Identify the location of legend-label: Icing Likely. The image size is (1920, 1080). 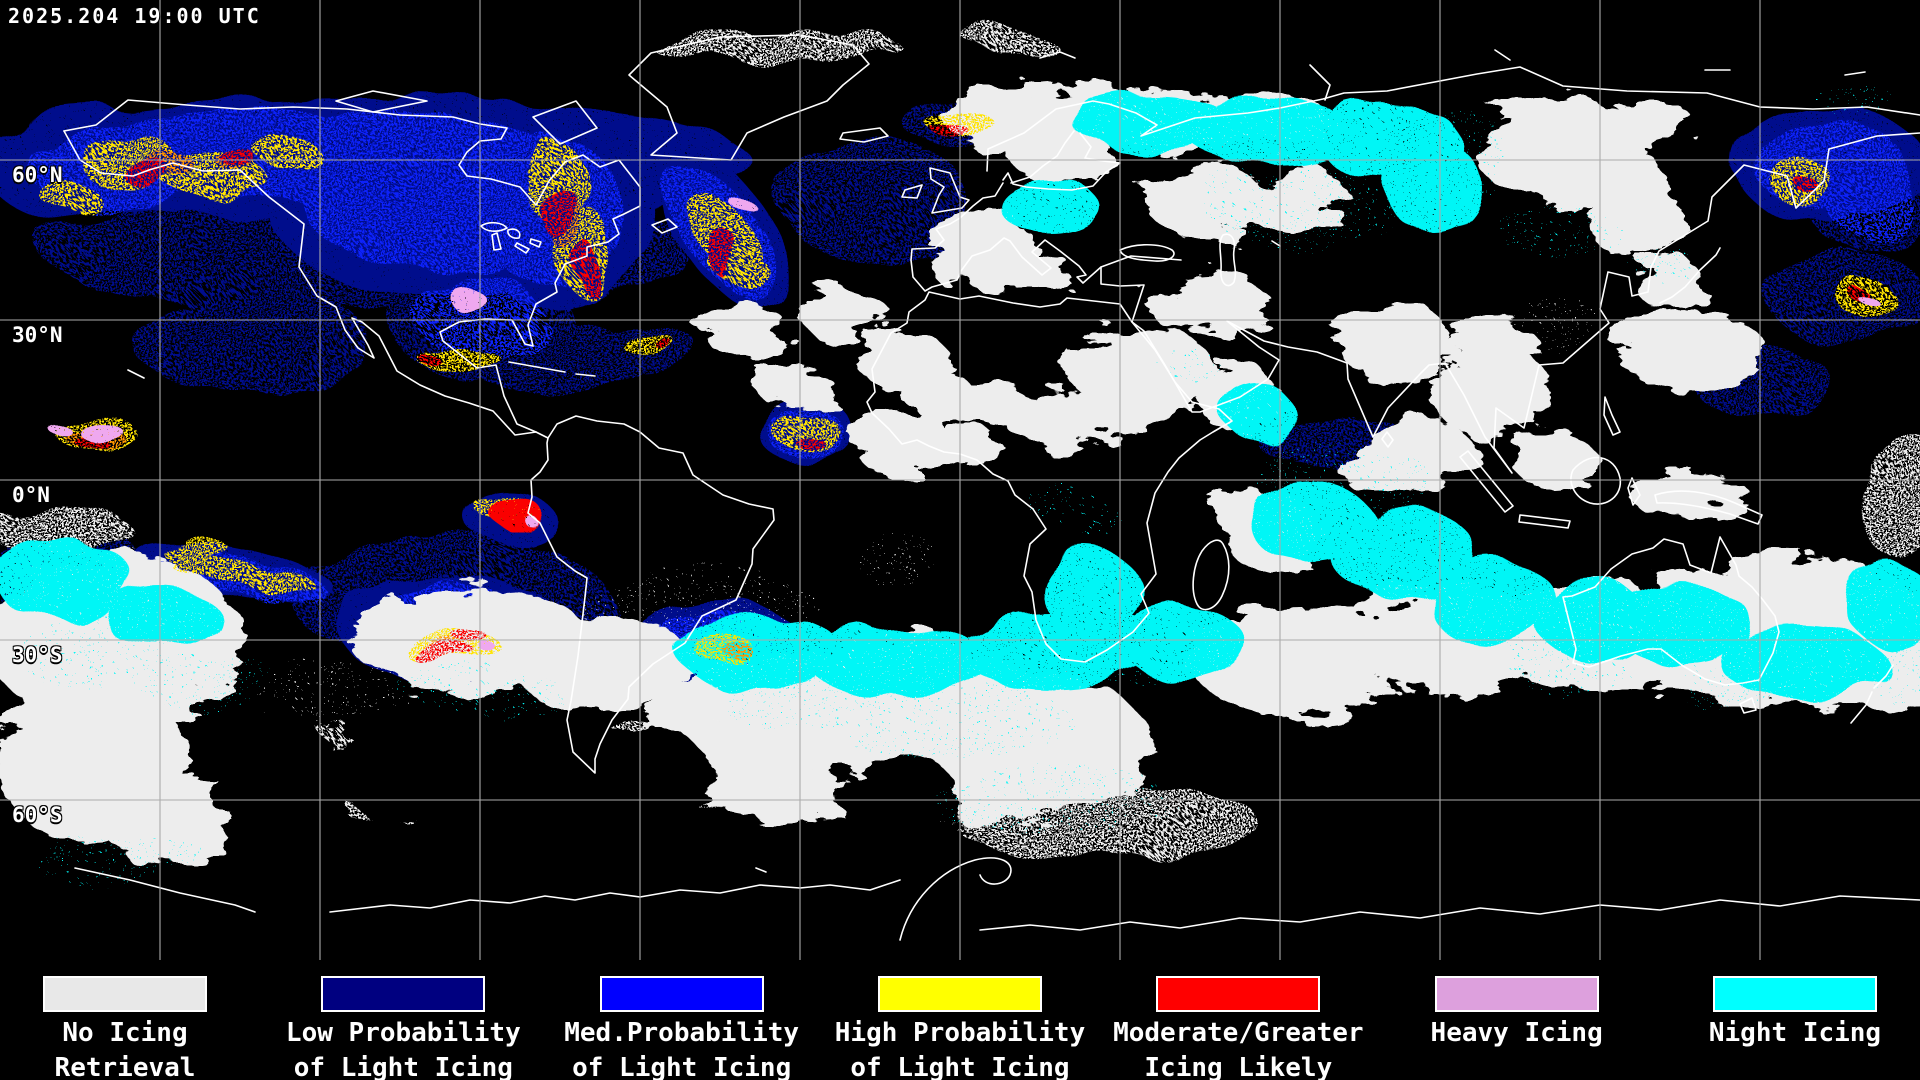
(1238, 1066).